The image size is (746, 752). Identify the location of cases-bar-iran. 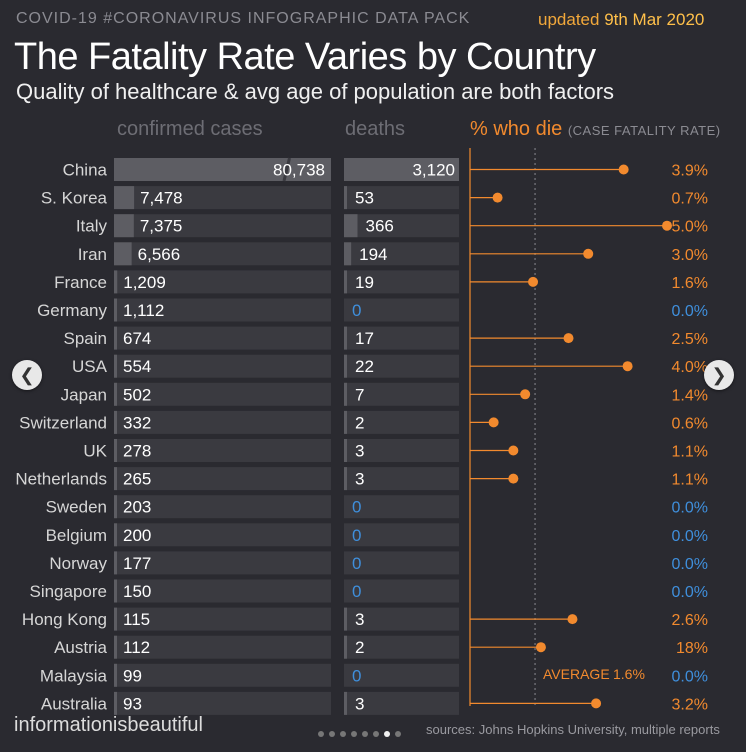
(123, 254).